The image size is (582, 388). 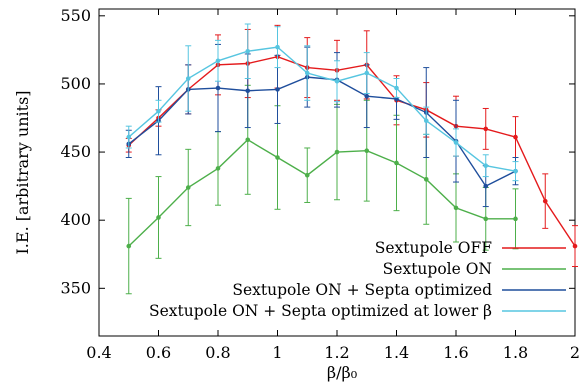 I want to click on x-tick-label: 1, so click(x=277, y=352).